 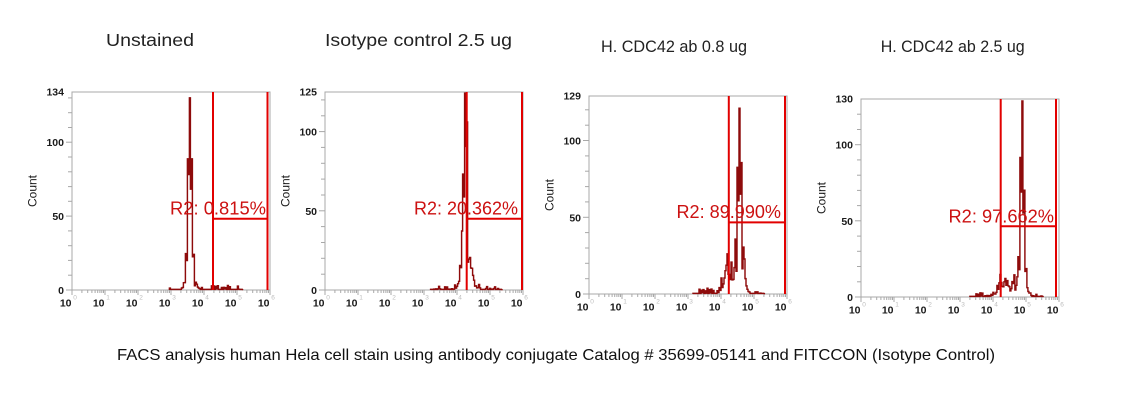 I want to click on svg-text: H. CDC42 ab 0.8 ug, so click(x=674, y=47).